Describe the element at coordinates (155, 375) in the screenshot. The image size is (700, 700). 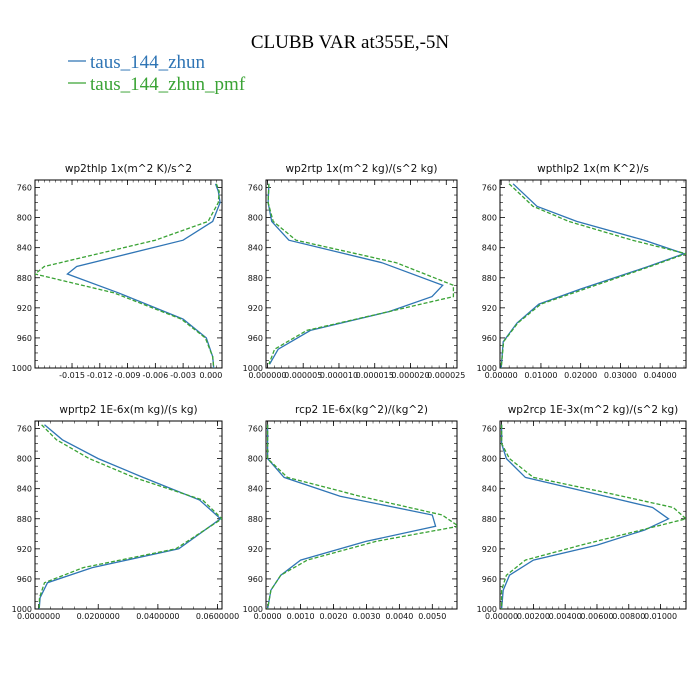
I see `x-tick-label: -0.006` at that location.